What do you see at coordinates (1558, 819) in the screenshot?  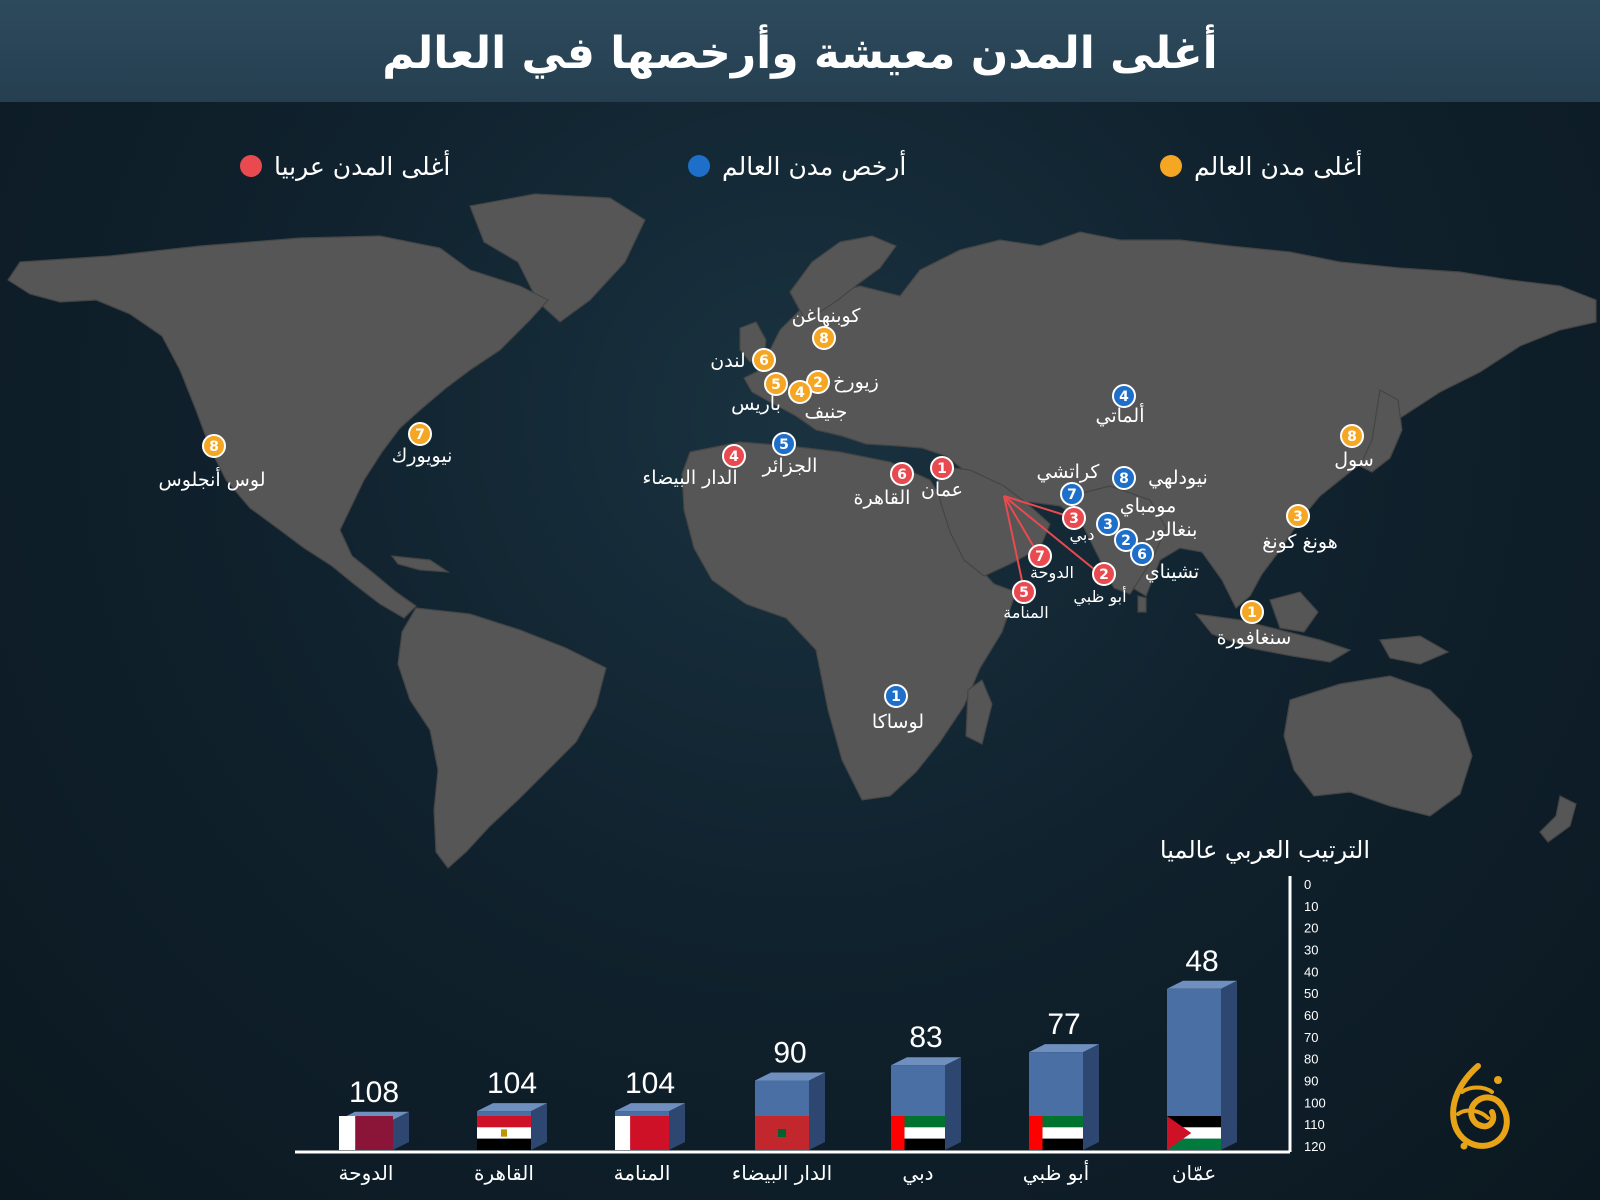 I see `new-zealand` at bounding box center [1558, 819].